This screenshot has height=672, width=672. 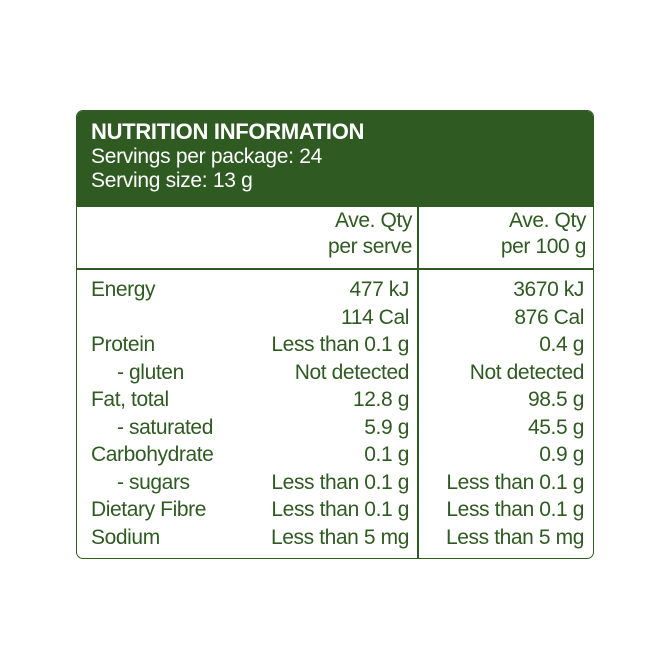 What do you see at coordinates (153, 482) in the screenshot?
I see `nutrient-label: - sugars` at bounding box center [153, 482].